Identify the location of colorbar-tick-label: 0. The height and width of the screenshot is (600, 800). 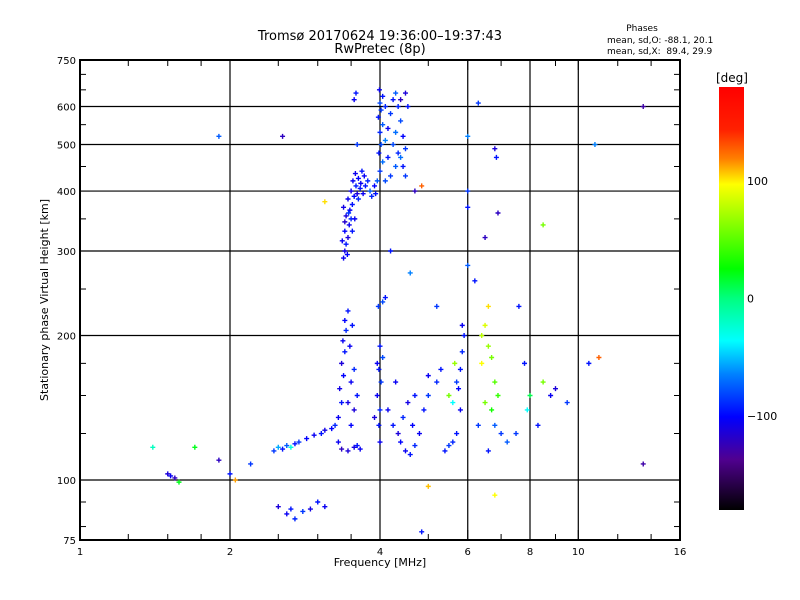
(750, 299).